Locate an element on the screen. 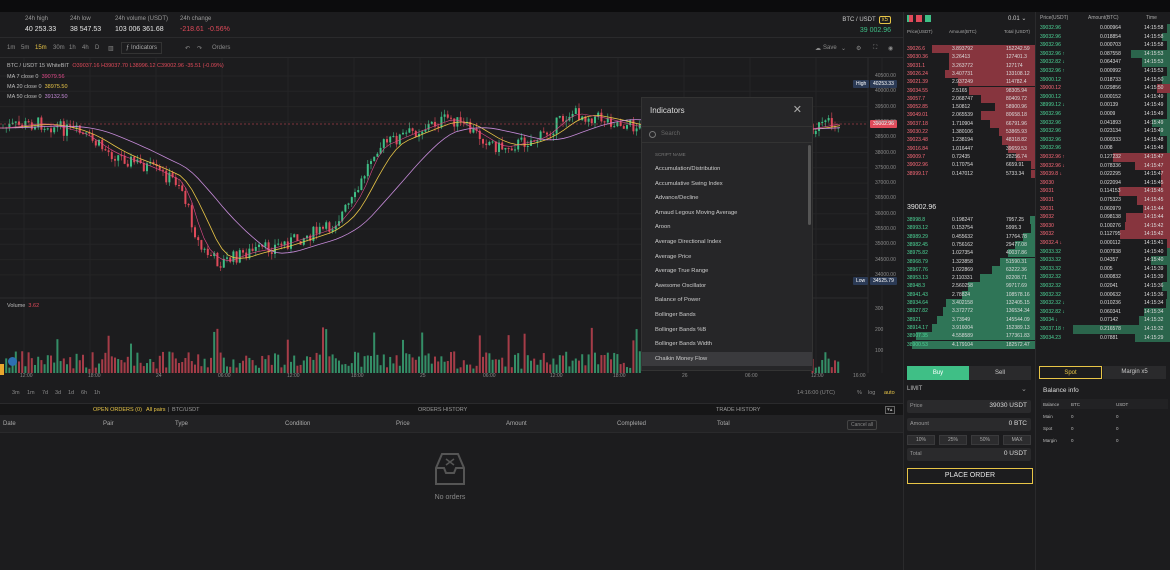 This screenshot has height=570, width=1170. ask-row: 39030.36 3.26413 127401.3 is located at coordinates (969, 57).